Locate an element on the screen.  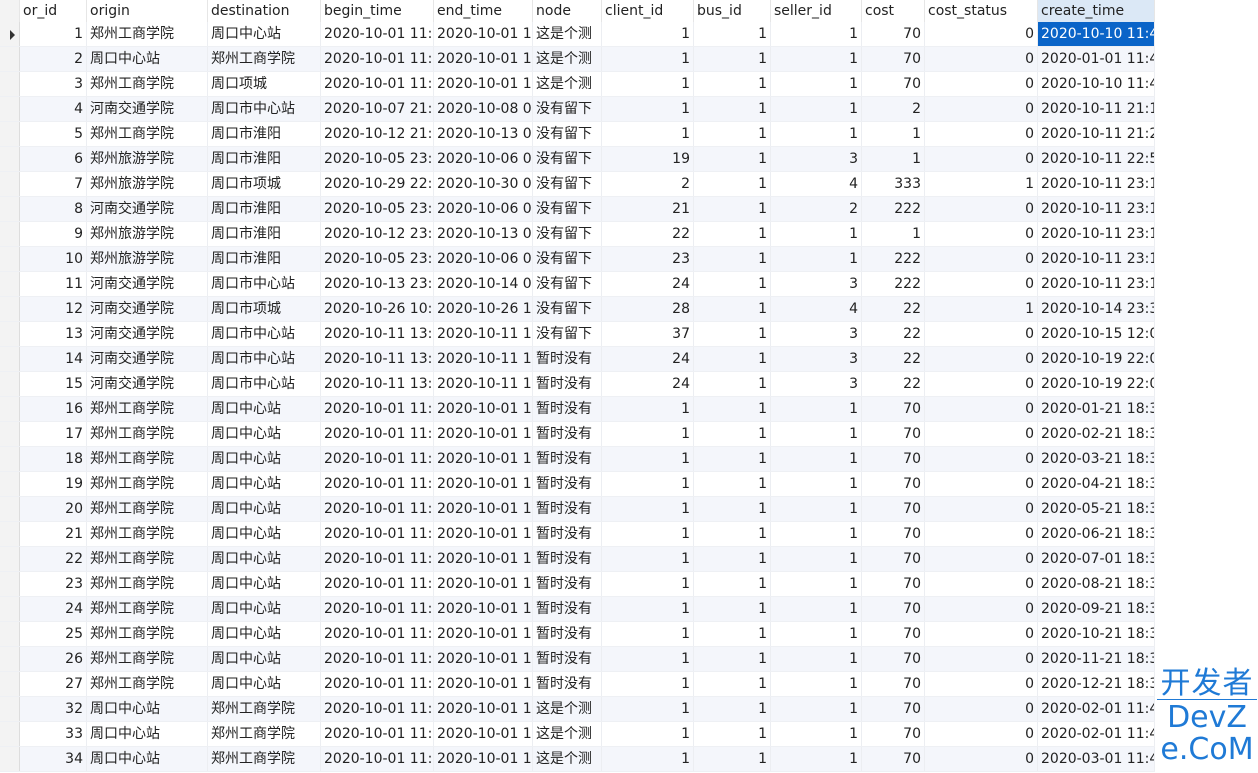
cell-create-time: 2020-03-21 18:3 is located at coordinates (1096, 459).